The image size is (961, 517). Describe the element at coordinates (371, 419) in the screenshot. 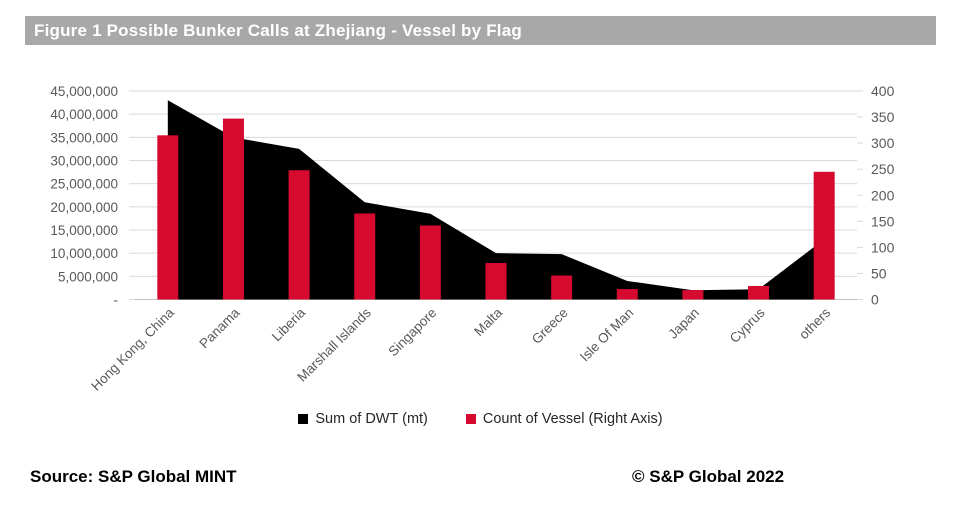

I see `legend-label-dwt: Sum of DWT (mt)` at that location.